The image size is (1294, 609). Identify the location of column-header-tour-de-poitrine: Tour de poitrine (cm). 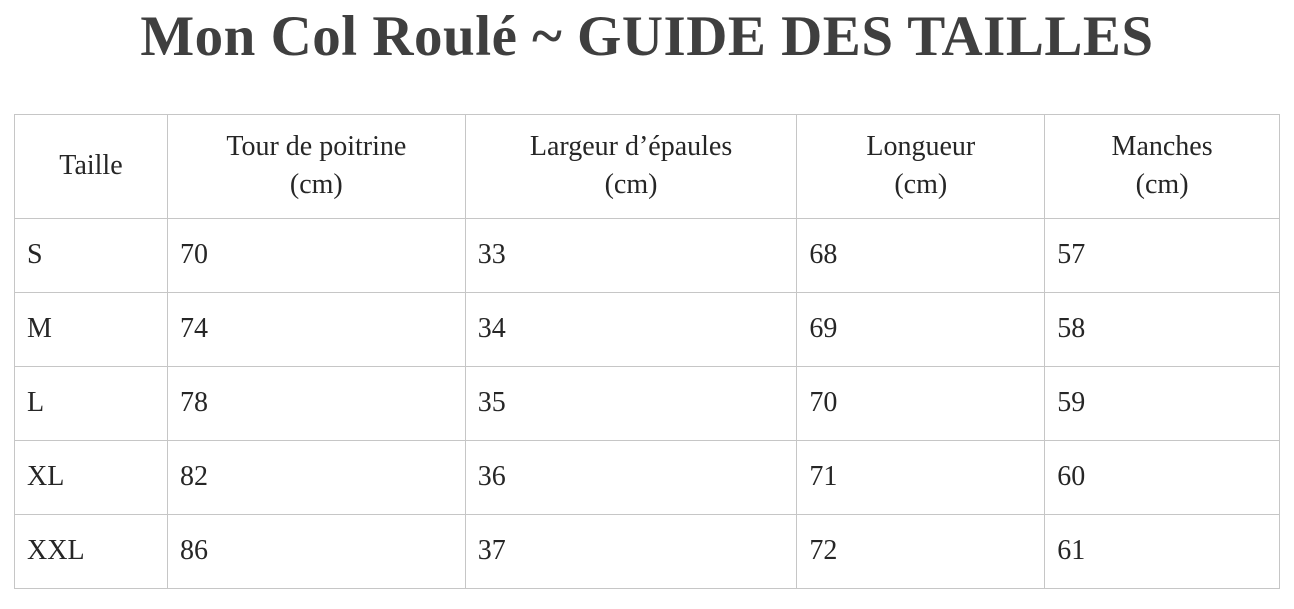
(316, 166).